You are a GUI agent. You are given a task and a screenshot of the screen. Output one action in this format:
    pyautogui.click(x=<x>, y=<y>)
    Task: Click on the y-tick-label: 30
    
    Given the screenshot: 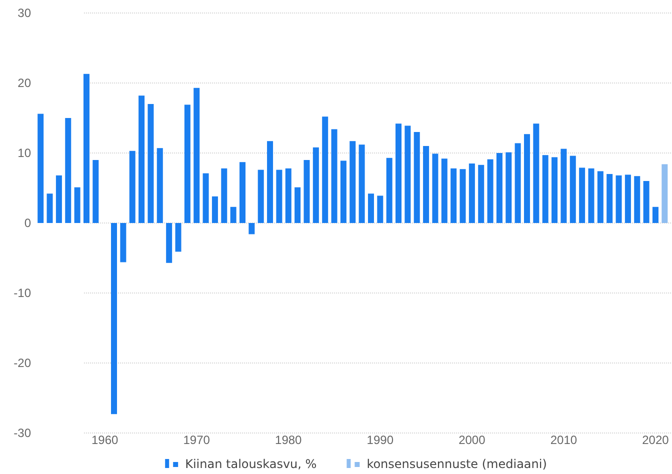 What is the action you would take?
    pyautogui.click(x=25, y=13)
    